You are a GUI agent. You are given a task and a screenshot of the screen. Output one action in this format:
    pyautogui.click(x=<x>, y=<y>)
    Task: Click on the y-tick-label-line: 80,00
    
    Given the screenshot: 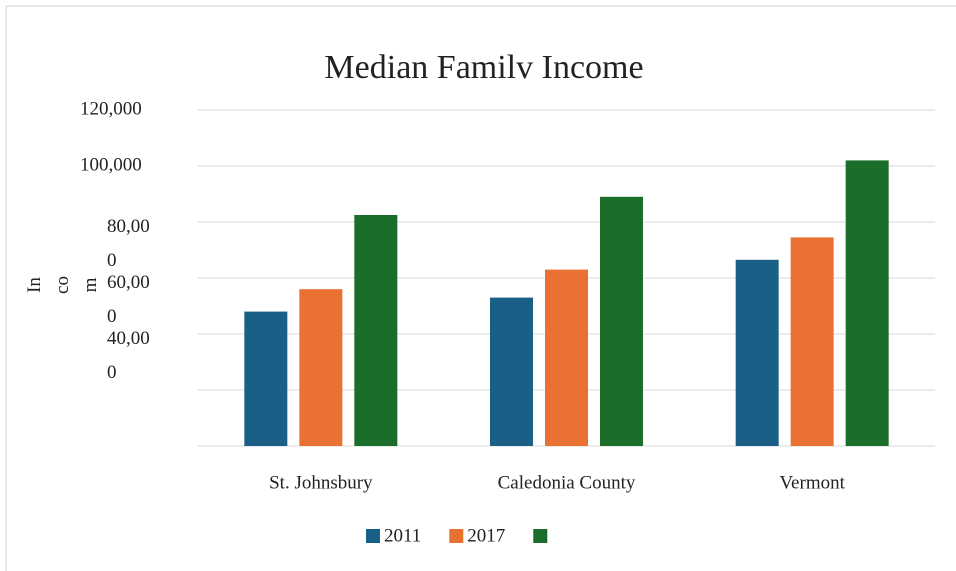 What is the action you would take?
    pyautogui.click(x=128, y=226)
    